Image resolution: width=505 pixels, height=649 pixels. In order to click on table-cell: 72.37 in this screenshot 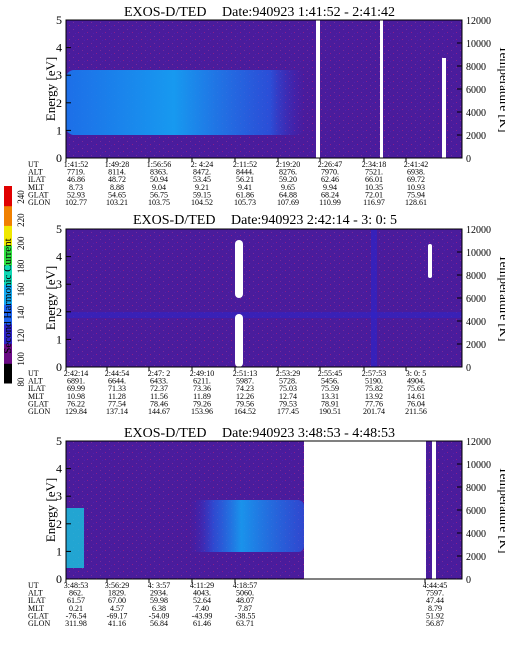, I will do `click(159, 388)`.